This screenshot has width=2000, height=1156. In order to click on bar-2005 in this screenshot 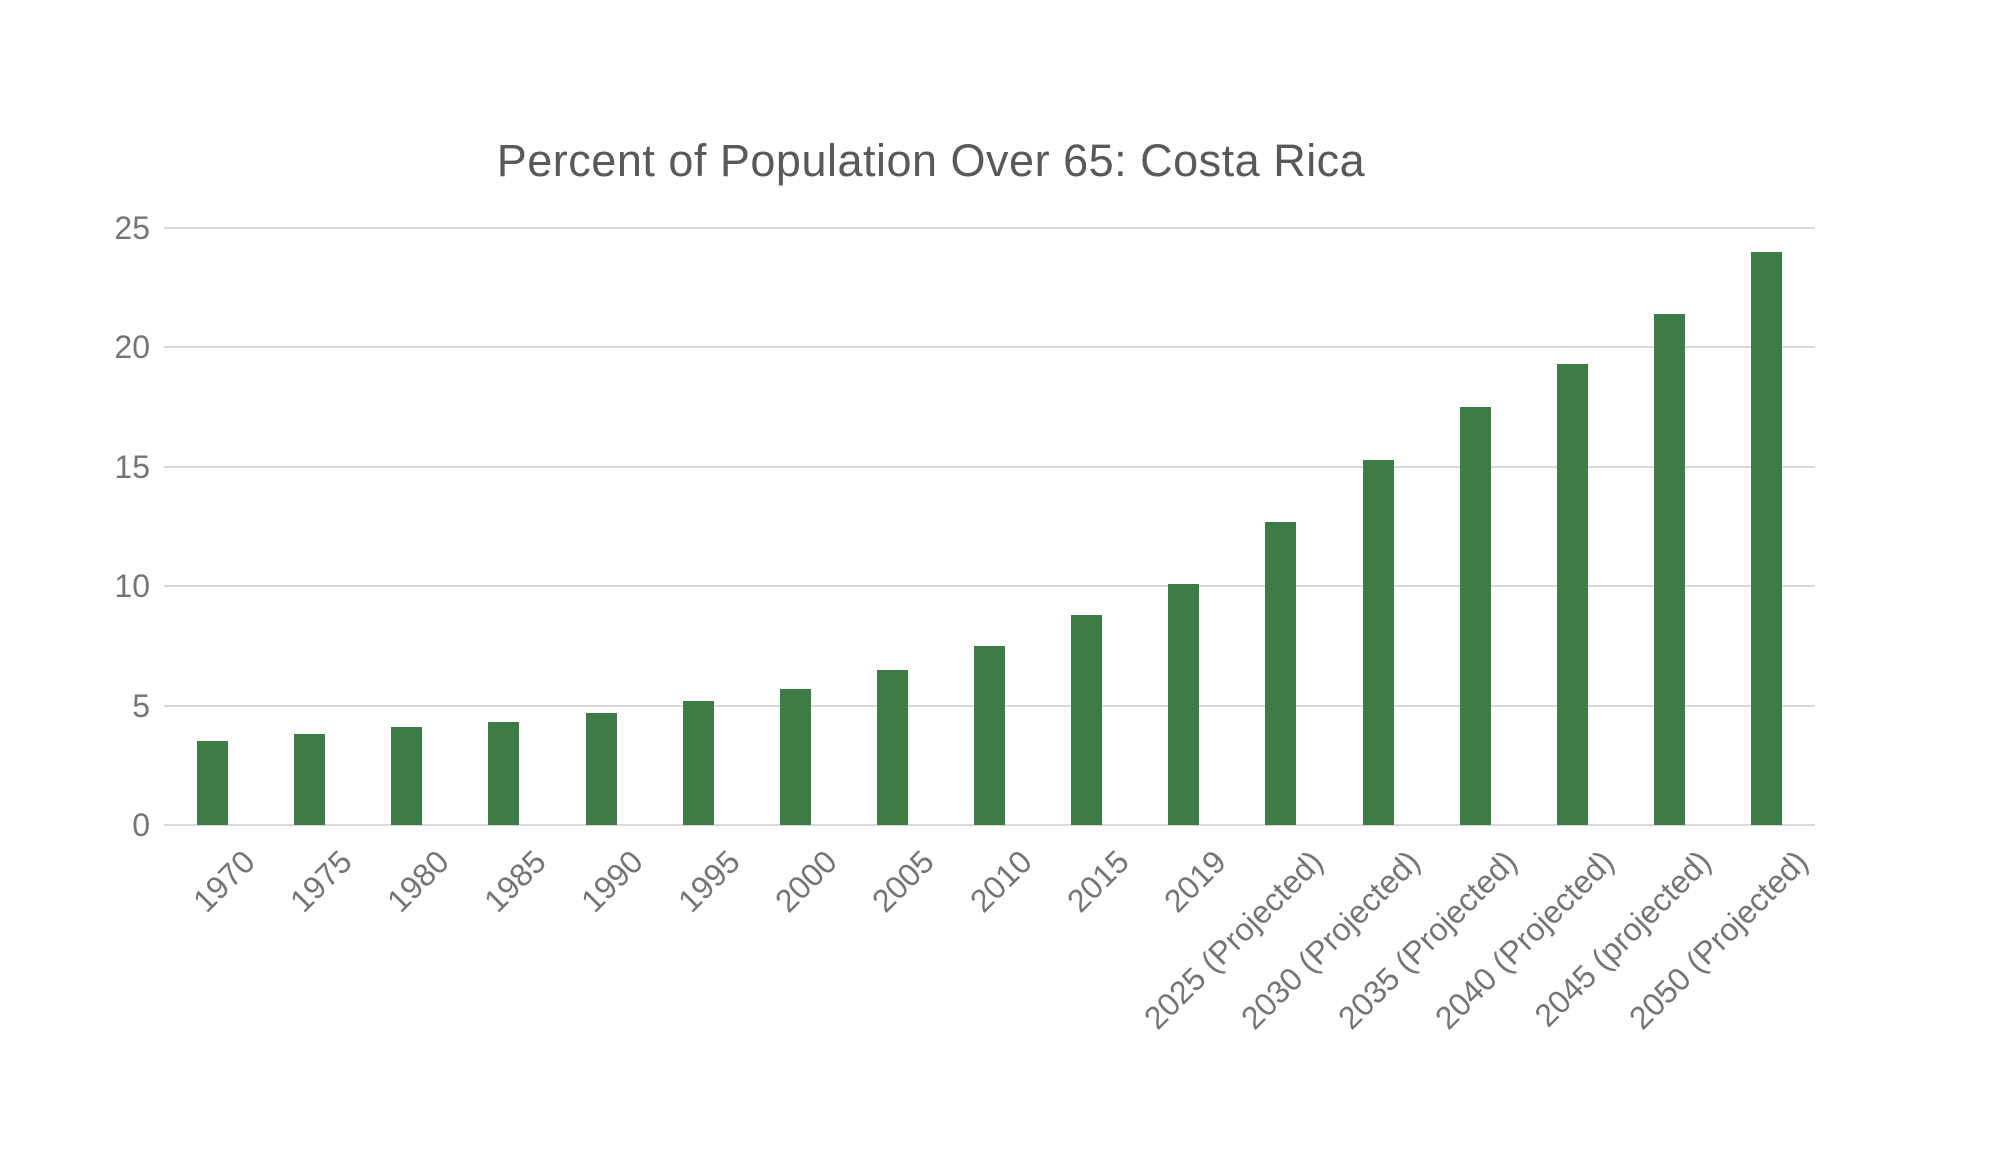, I will do `click(892, 747)`.